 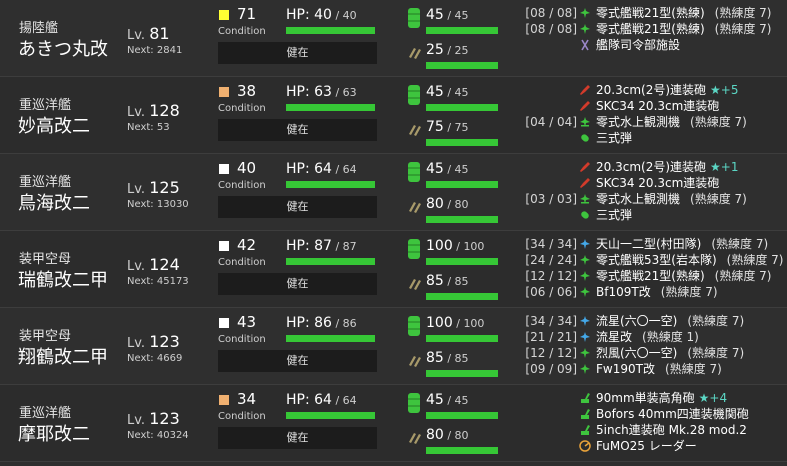 I want to click on equipment-row: [34 / 34] 天山一二型(村田隊) (熟練度 7), so click(x=648, y=244).